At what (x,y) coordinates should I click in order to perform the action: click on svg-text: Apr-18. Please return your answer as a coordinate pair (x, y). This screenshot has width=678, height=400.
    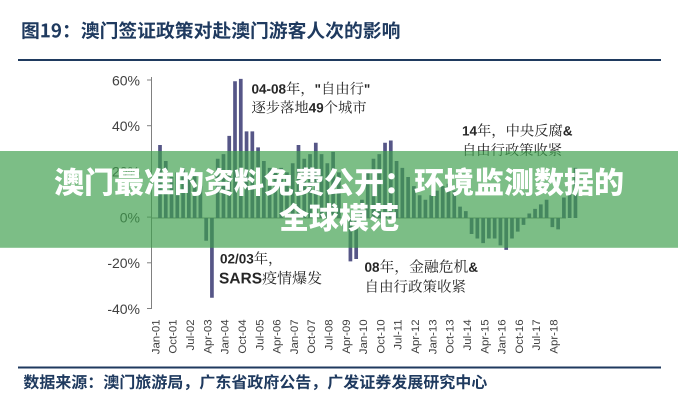
    Looking at the image, I should click on (555, 336).